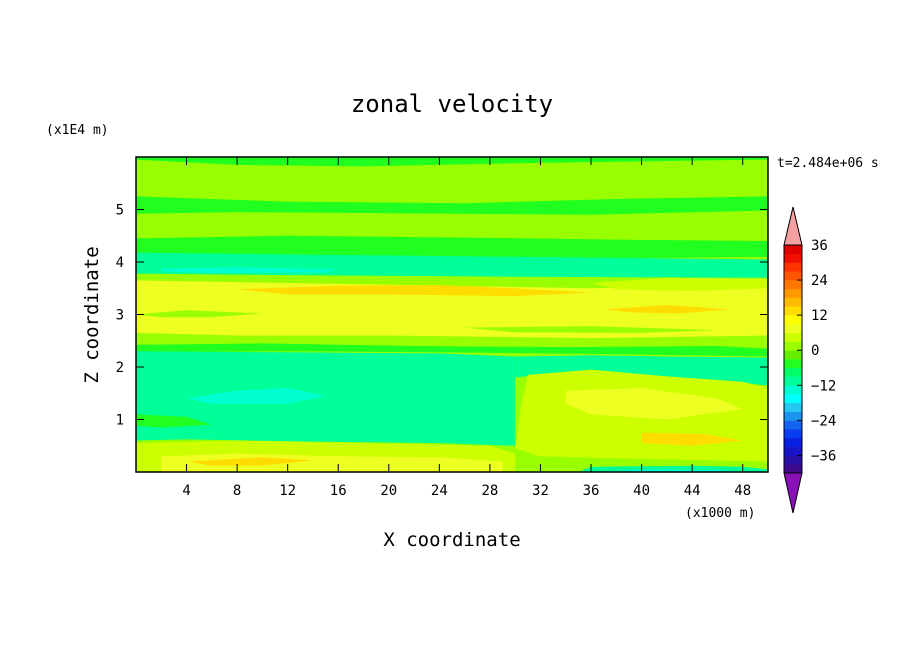  I want to click on colorbar-tick-label: 24, so click(819, 281).